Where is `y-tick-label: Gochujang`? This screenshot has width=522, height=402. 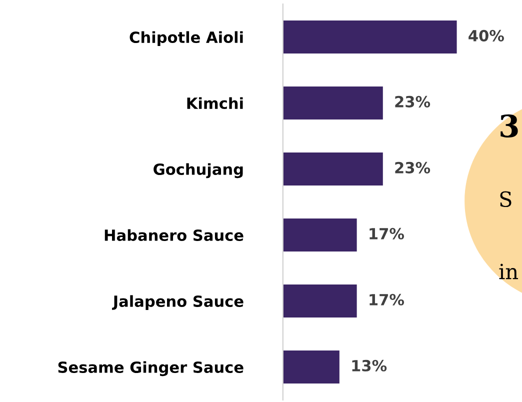
y-tick-label: Gochujang is located at coordinates (198, 170).